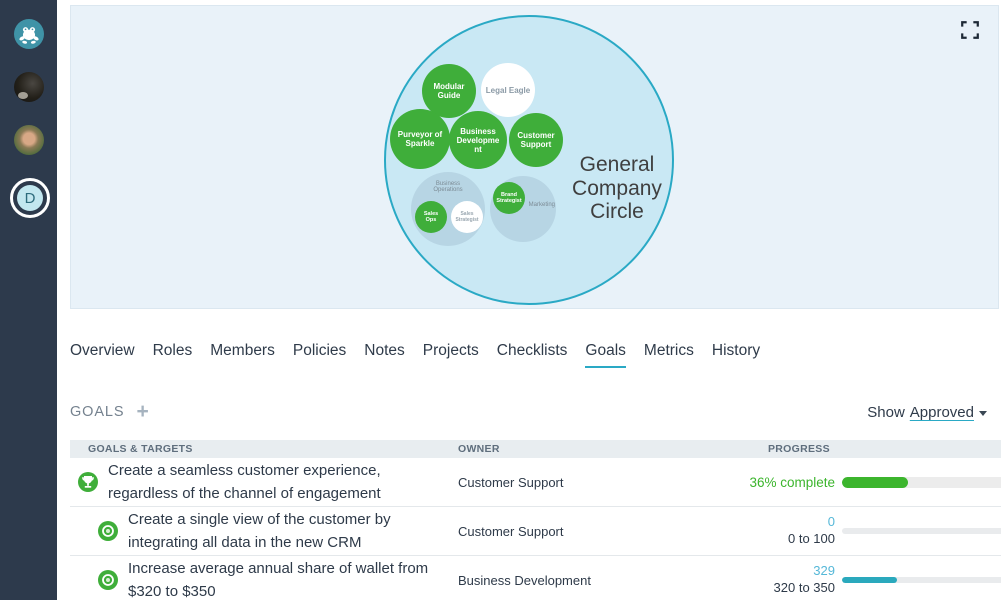 This screenshot has height=604, width=1001. What do you see at coordinates (617, 188) in the screenshot?
I see `circle-title: General Company Circle` at bounding box center [617, 188].